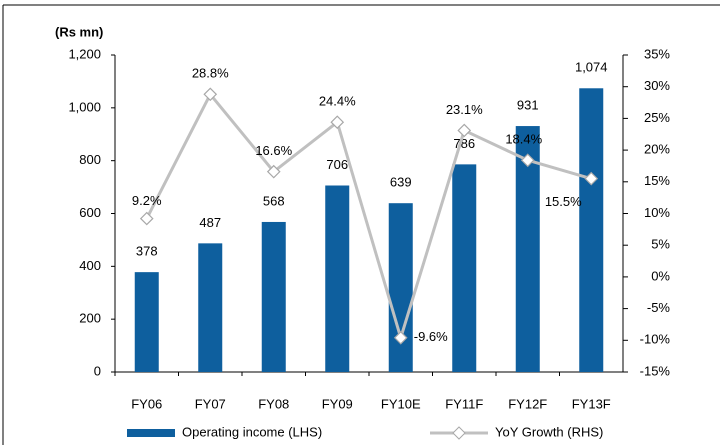 This screenshot has height=445, width=720. What do you see at coordinates (273, 150) in the screenshot?
I see `growth-value-label: 16.6%` at bounding box center [273, 150].